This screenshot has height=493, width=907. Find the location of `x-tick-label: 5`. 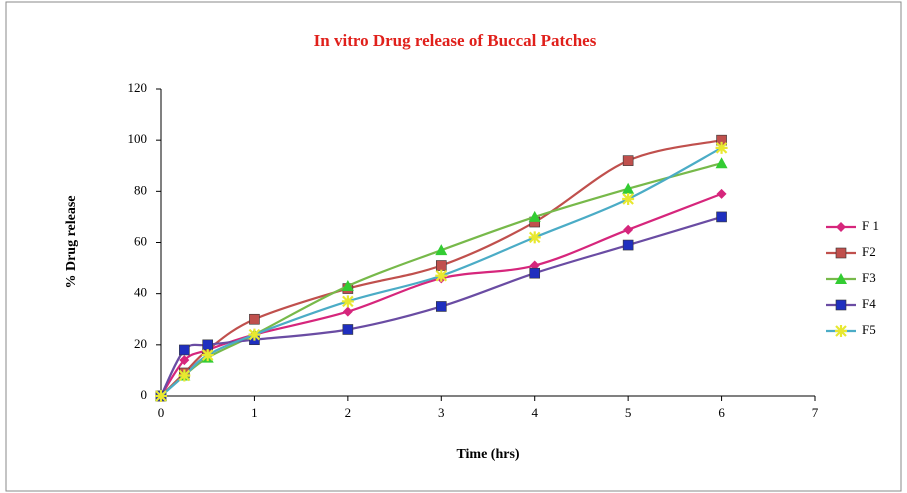

x-tick-label: 5 is located at coordinates (628, 412).